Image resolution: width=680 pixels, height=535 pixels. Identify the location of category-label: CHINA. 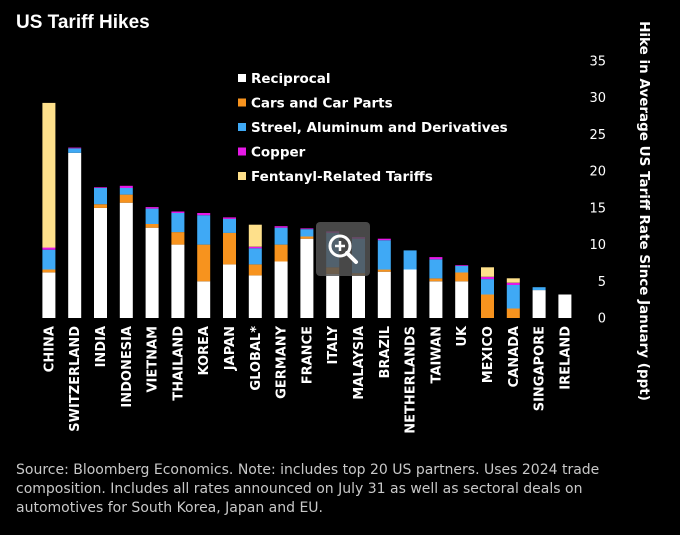
(49, 349).